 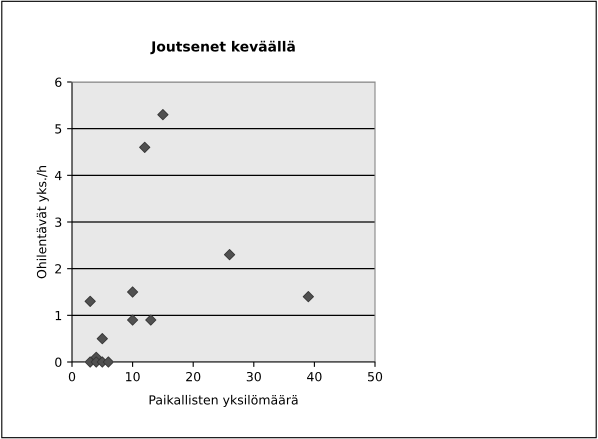 I want to click on chart-title: Joutsenet keväällä, so click(x=222, y=47).